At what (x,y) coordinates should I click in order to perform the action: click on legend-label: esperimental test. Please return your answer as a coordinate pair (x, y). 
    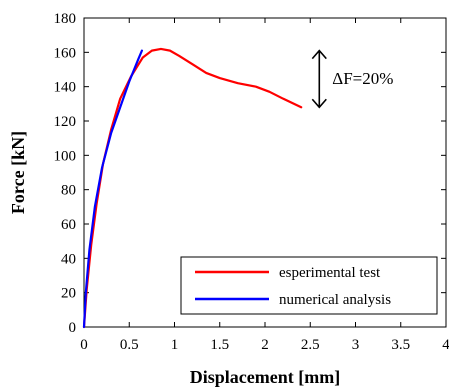
    Looking at the image, I should click on (330, 273).